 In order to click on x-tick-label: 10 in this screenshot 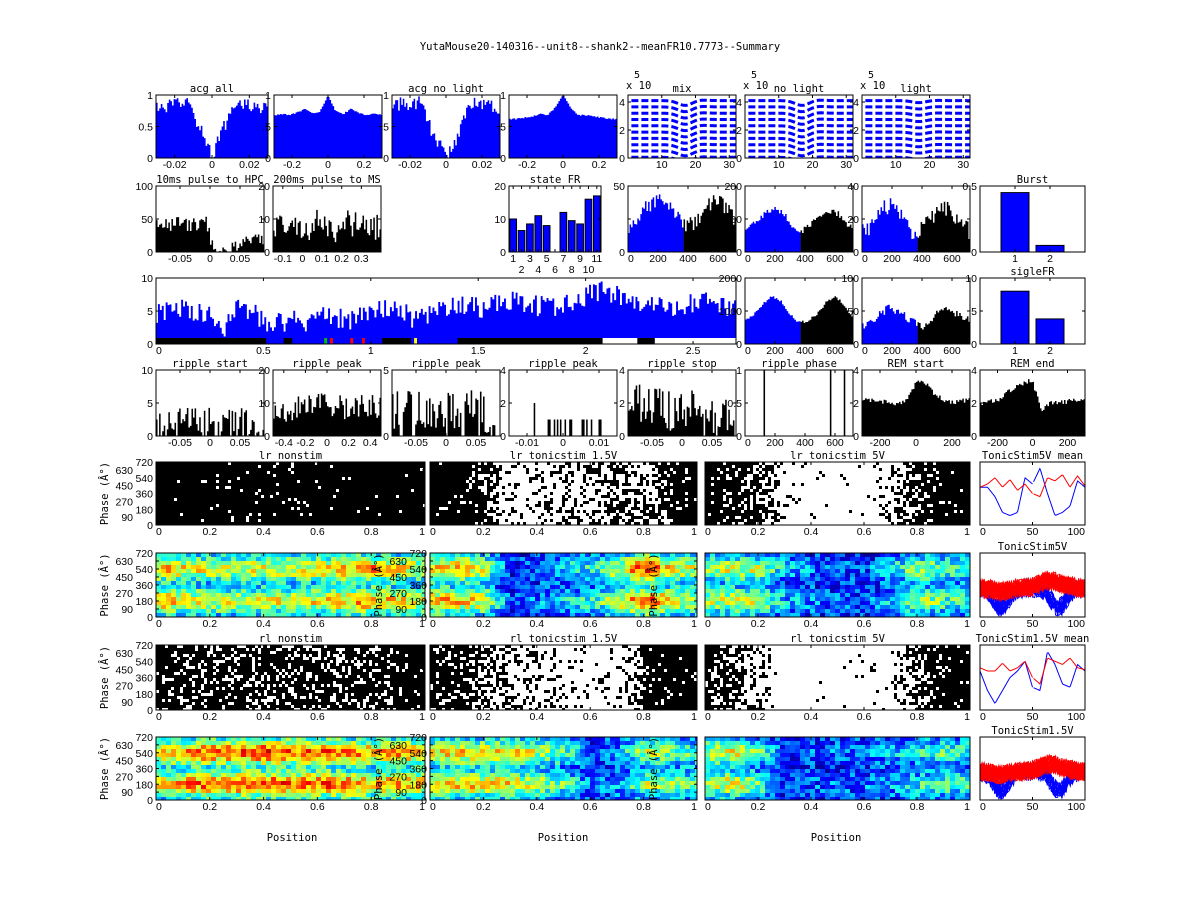, I will do `click(662, 165)`.